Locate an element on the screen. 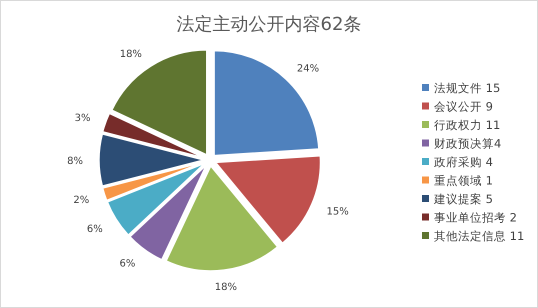 Image resolution: width=538 pixels, height=308 pixels. chart-title: 法定主动公开内容62条 is located at coordinates (269, 24).